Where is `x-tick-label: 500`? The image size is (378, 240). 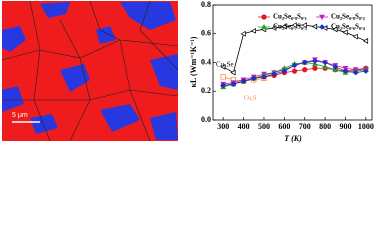 x-tick-label: 500 is located at coordinates (264, 126).